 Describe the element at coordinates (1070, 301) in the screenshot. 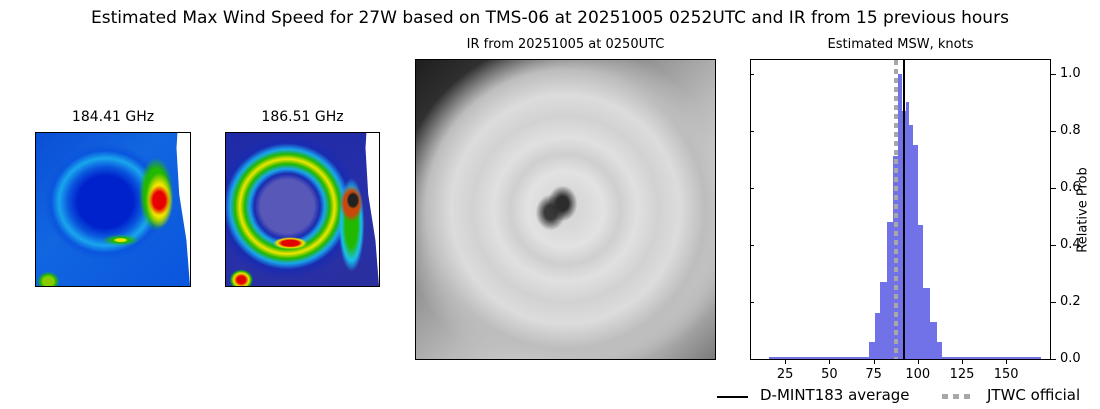

I see `y-tick-label: 0.2` at that location.